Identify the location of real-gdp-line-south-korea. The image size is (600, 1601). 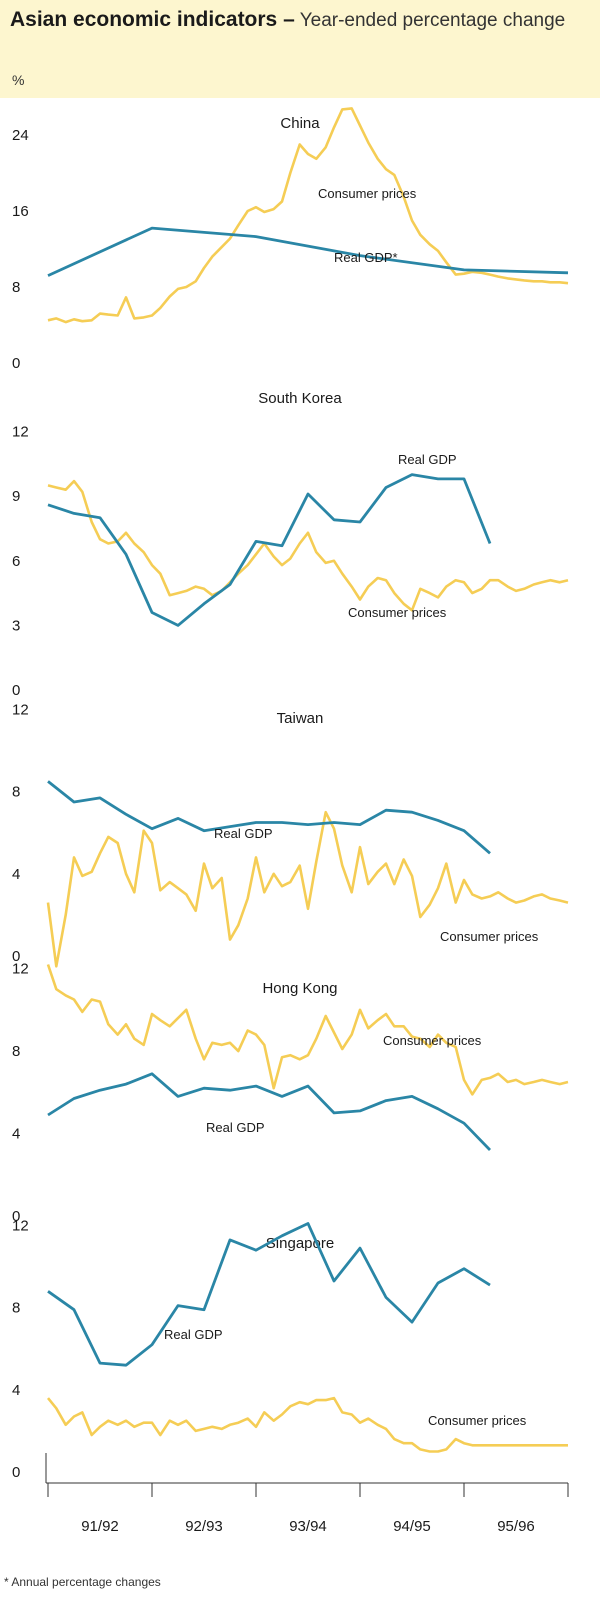
(269, 550).